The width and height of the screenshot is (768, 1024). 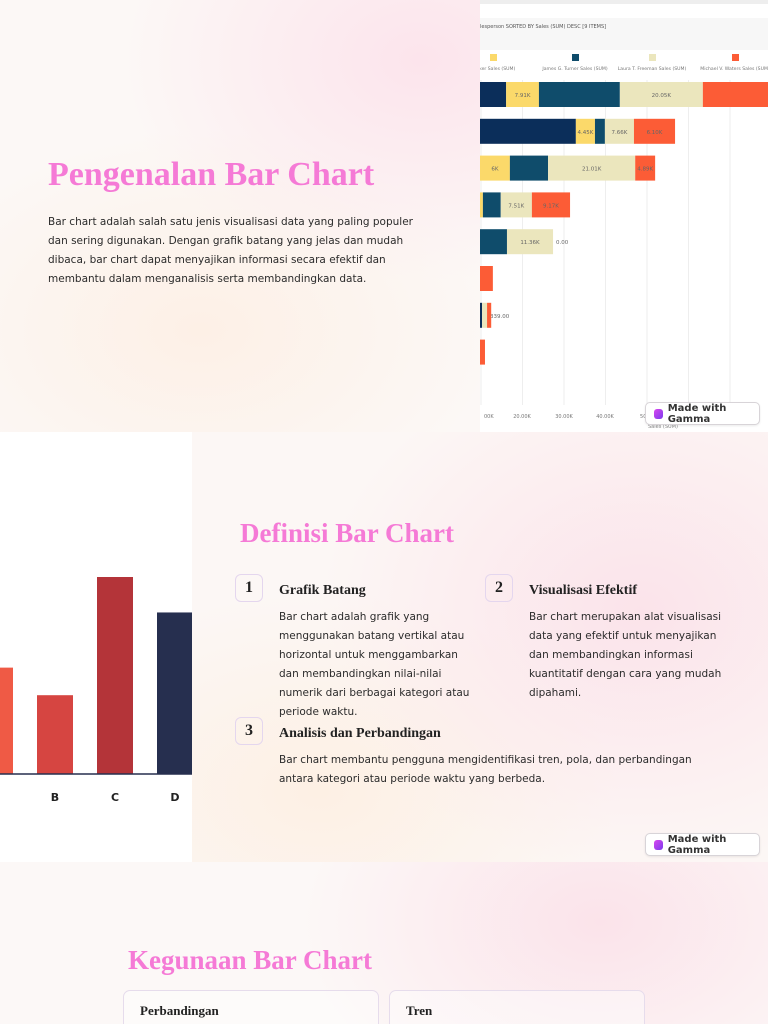 I want to click on slide-title: Pengenalan Bar Chart, so click(x=211, y=174).